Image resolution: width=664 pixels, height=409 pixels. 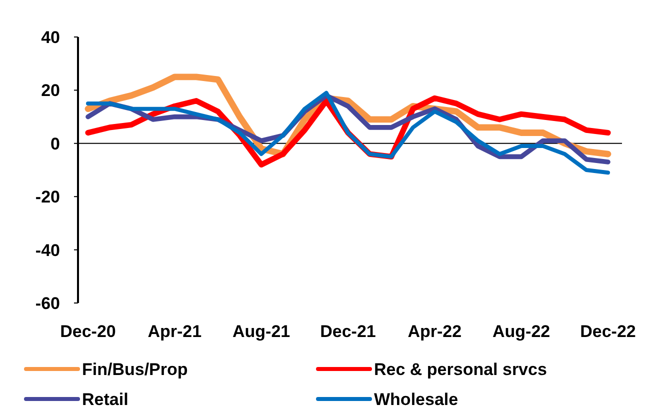 What do you see at coordinates (47, 197) in the screenshot?
I see `y-tick-label: -20` at bounding box center [47, 197].